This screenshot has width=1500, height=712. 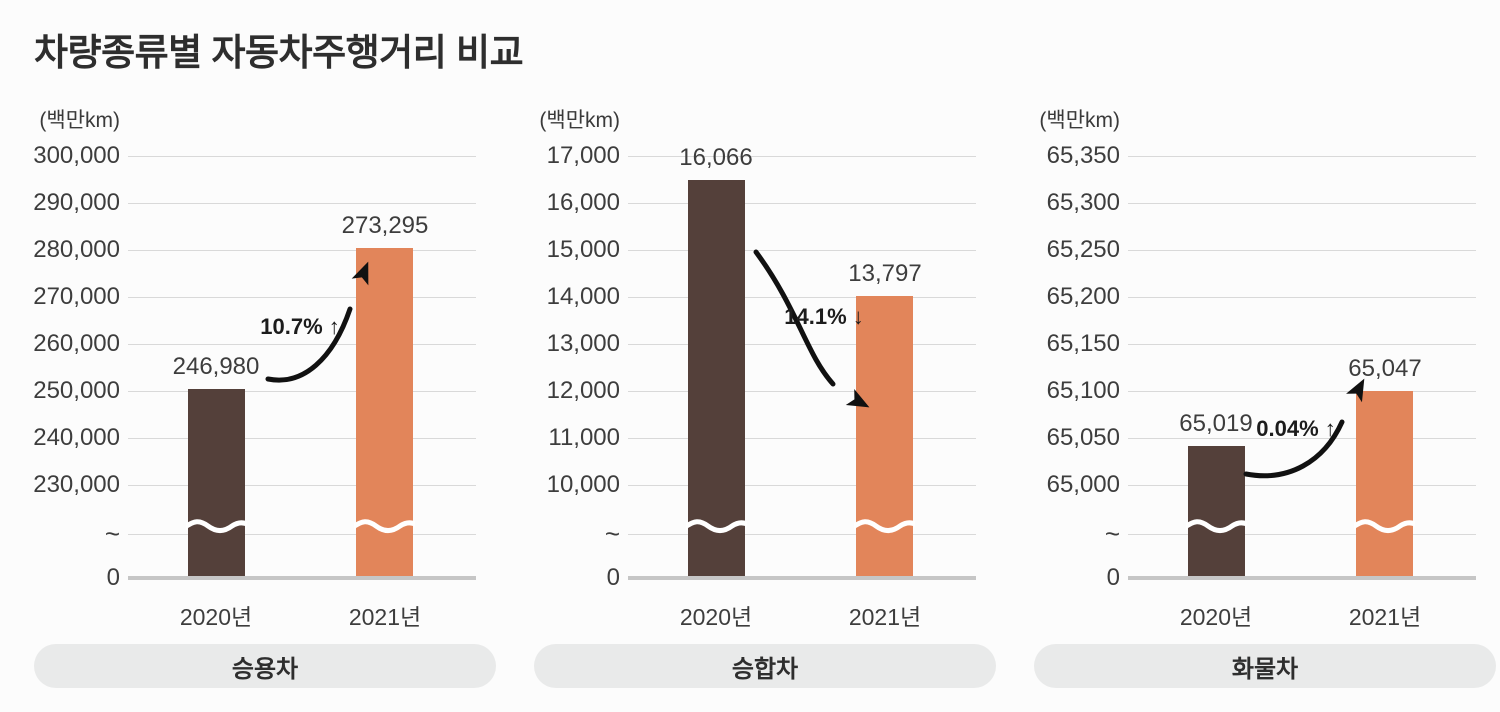 I want to click on y-axis-tick-1: 65,300, so click(x=1083, y=202).